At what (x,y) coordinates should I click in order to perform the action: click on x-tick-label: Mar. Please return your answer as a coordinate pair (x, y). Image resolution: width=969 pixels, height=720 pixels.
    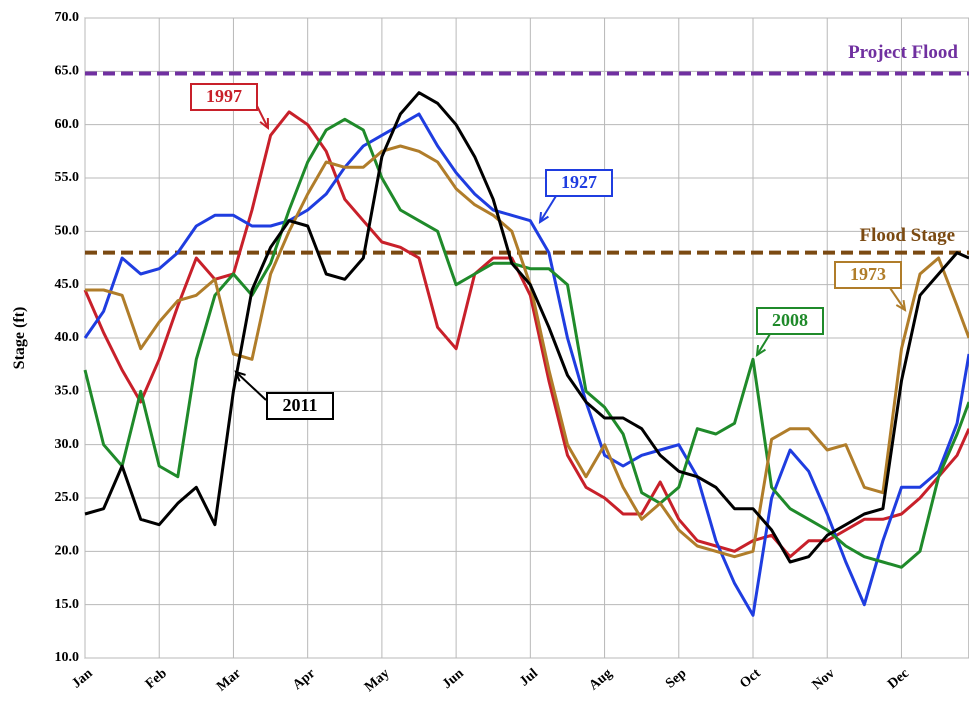
    Looking at the image, I should click on (229, 680).